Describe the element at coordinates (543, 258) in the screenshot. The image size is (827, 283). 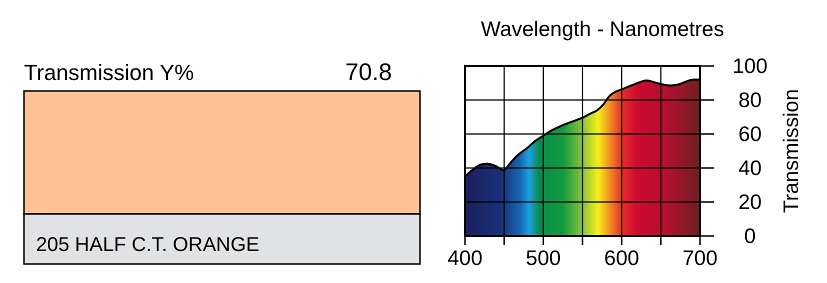
I see `x-tick-label: 500` at that location.